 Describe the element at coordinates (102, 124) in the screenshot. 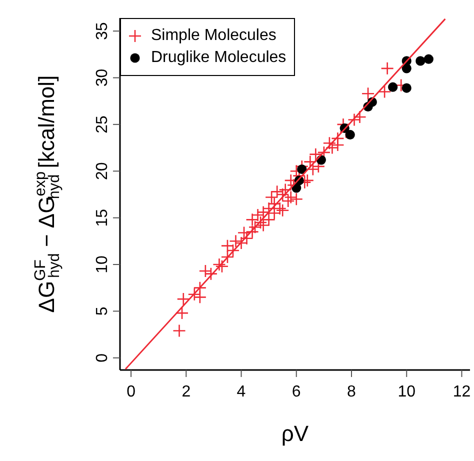

I see `y-tick-label: 25` at that location.